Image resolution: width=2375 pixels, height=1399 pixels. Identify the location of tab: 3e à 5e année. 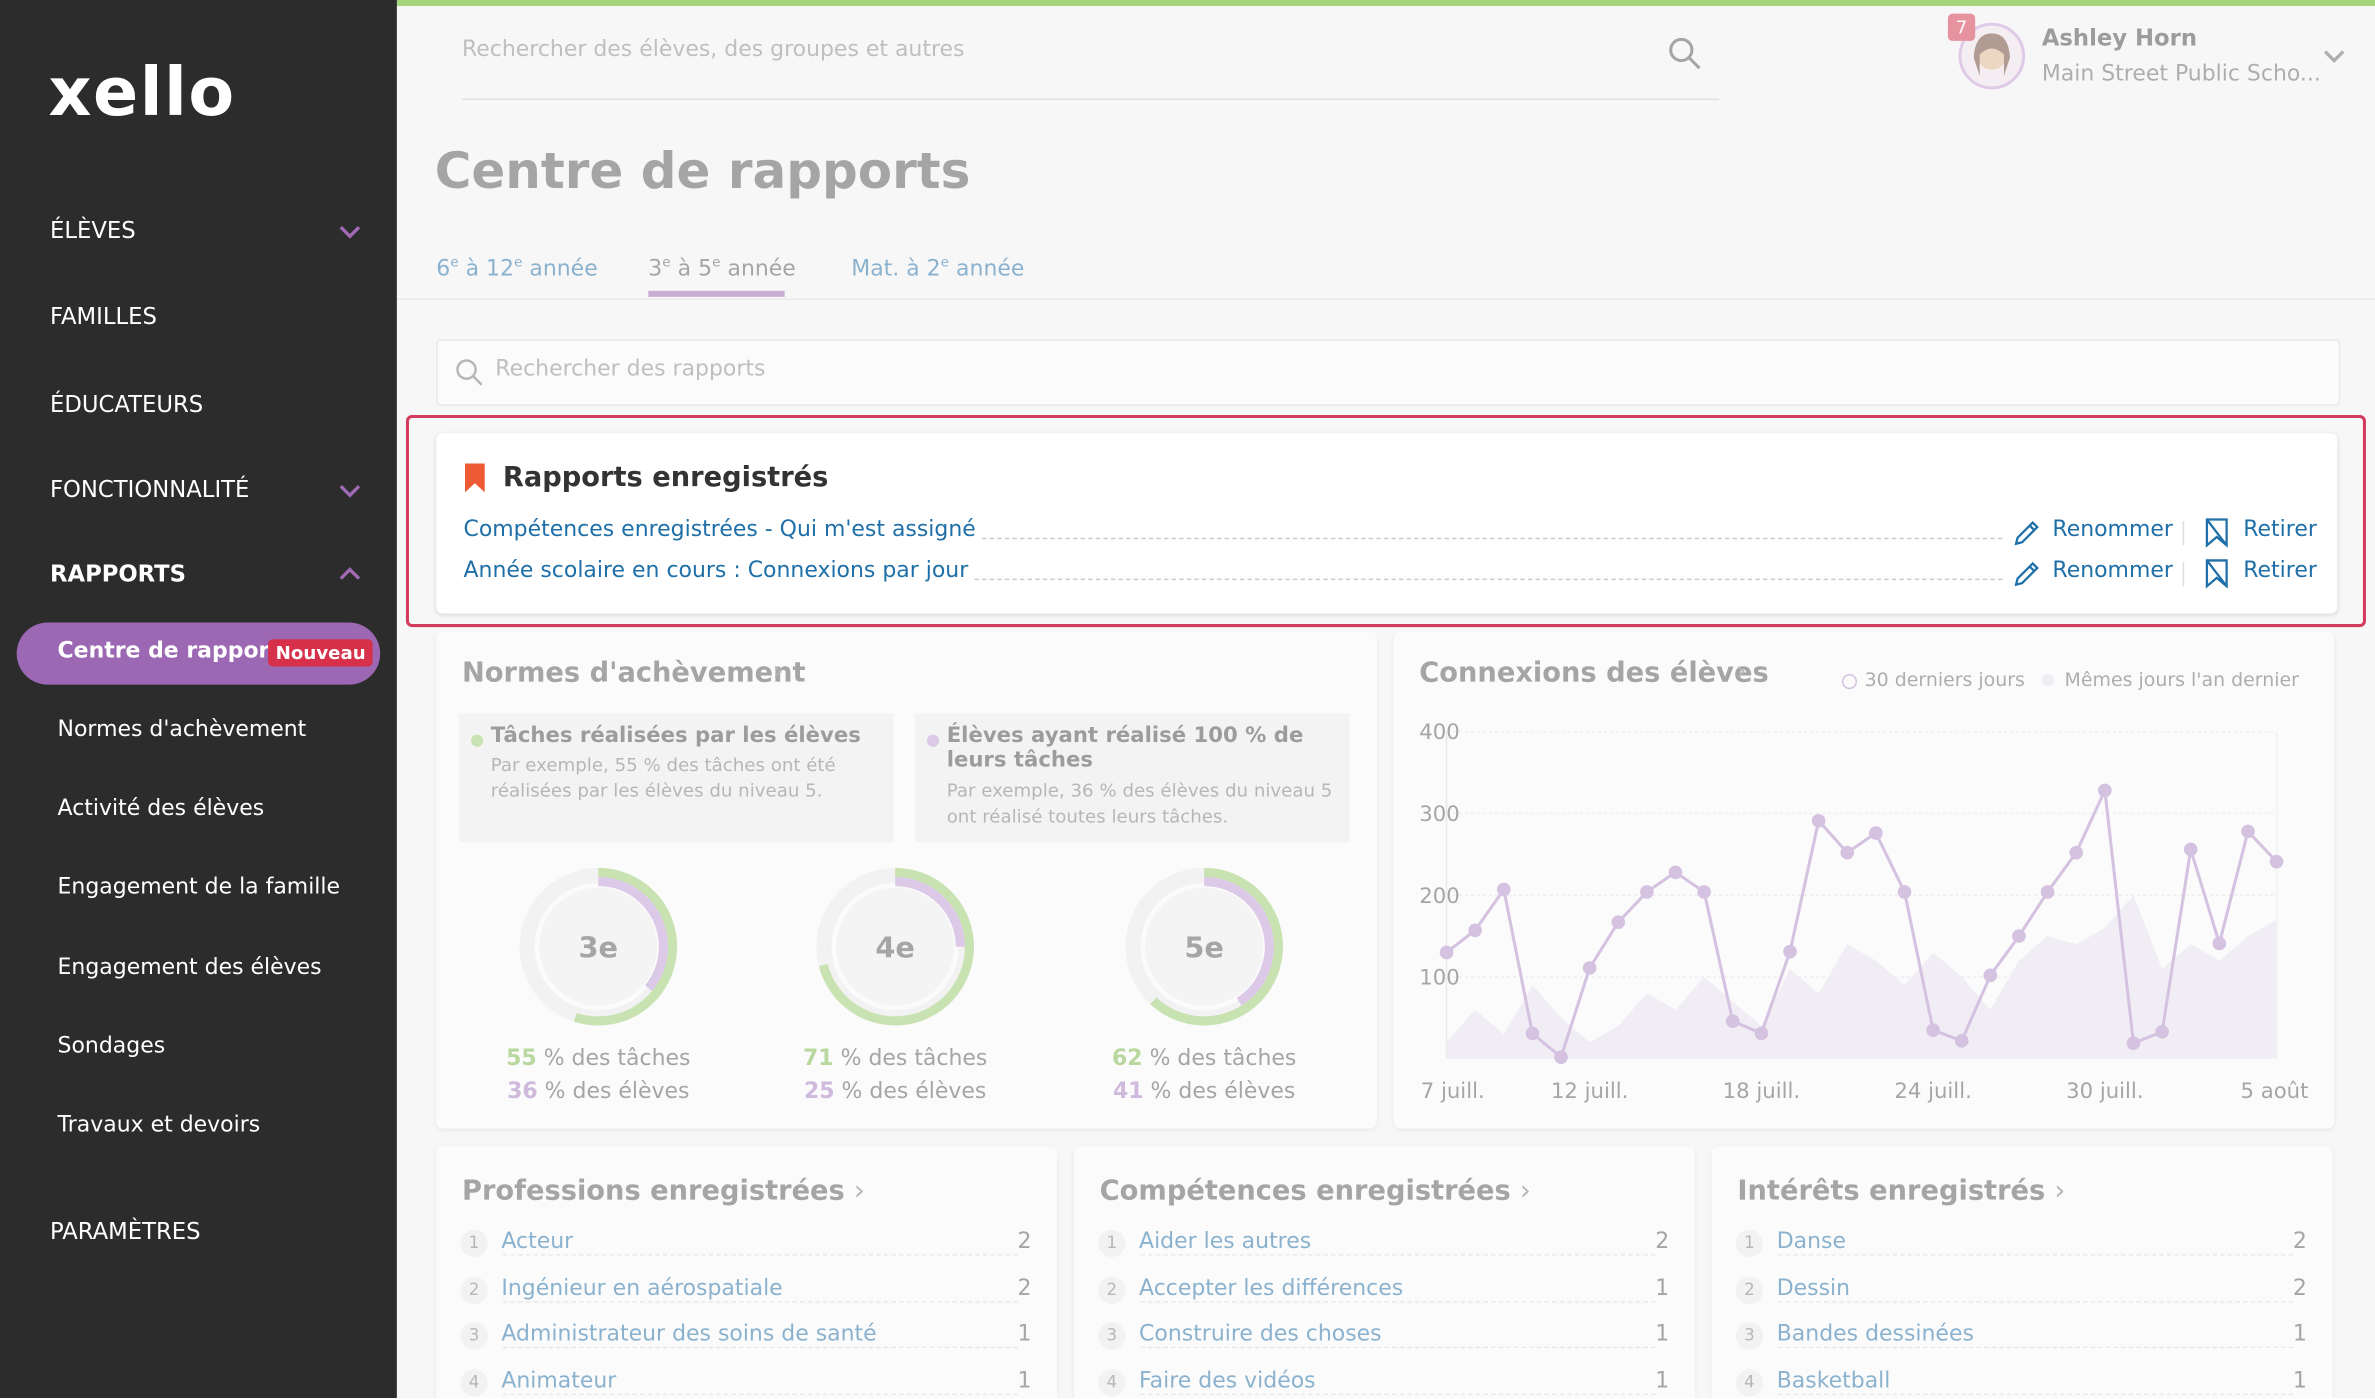
(722, 268).